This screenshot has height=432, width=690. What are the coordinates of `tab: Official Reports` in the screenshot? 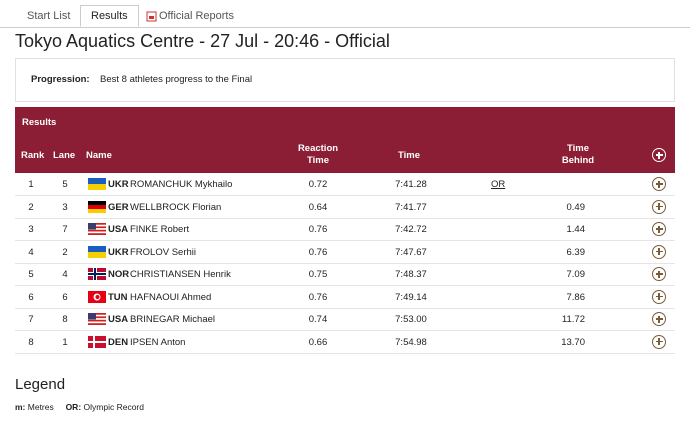 It's located at (196, 16).